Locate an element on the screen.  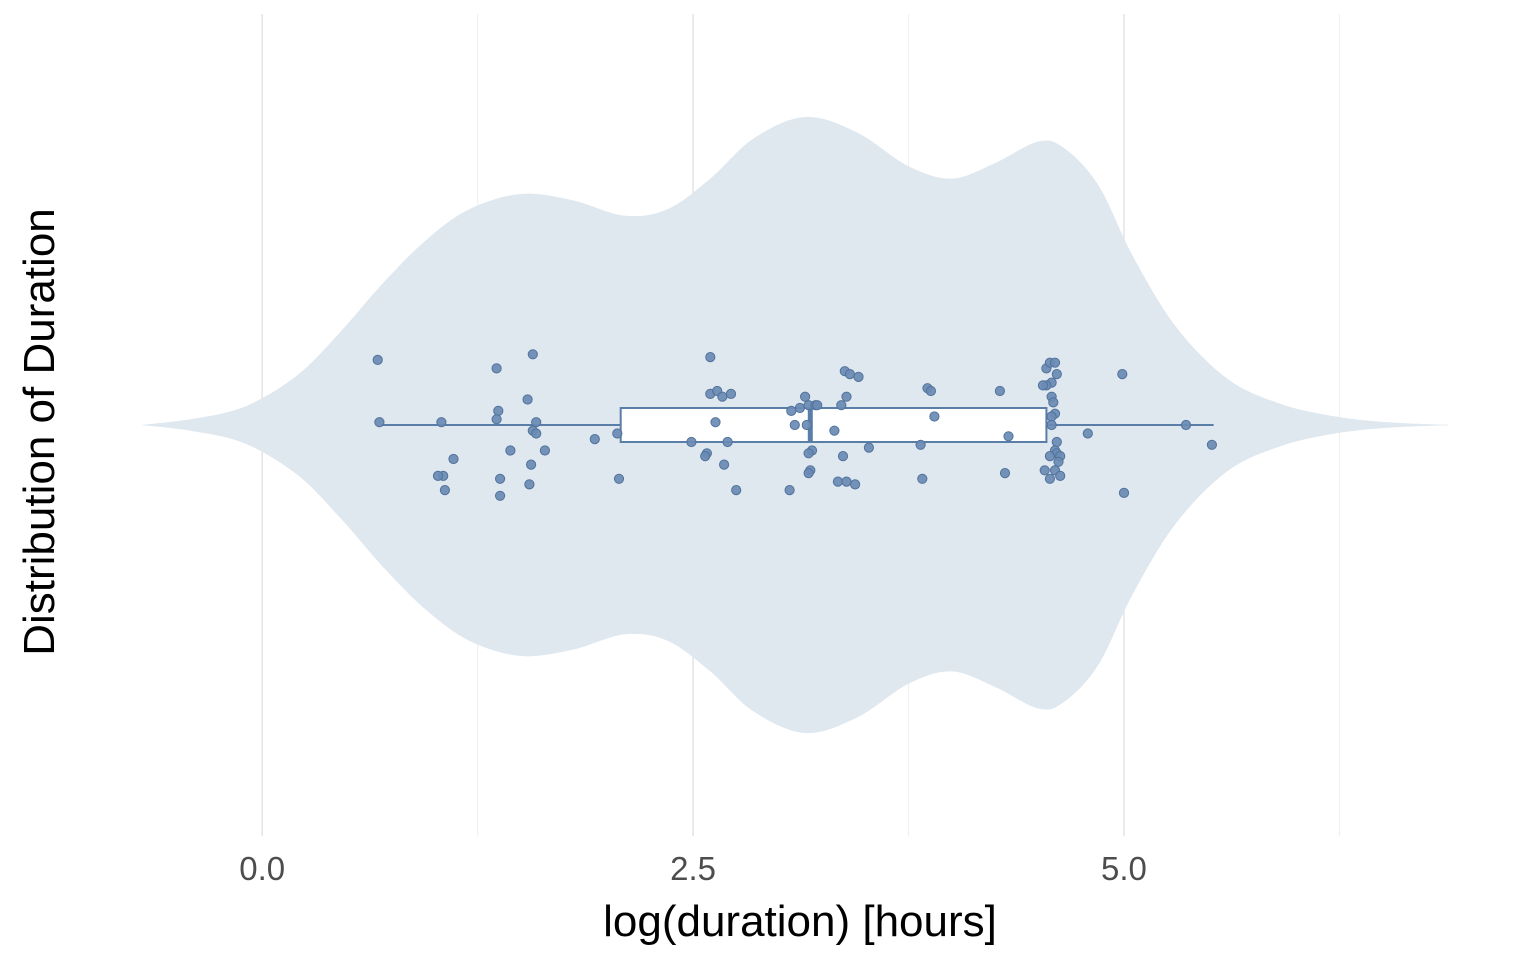
data-points-group is located at coordinates (795, 425).